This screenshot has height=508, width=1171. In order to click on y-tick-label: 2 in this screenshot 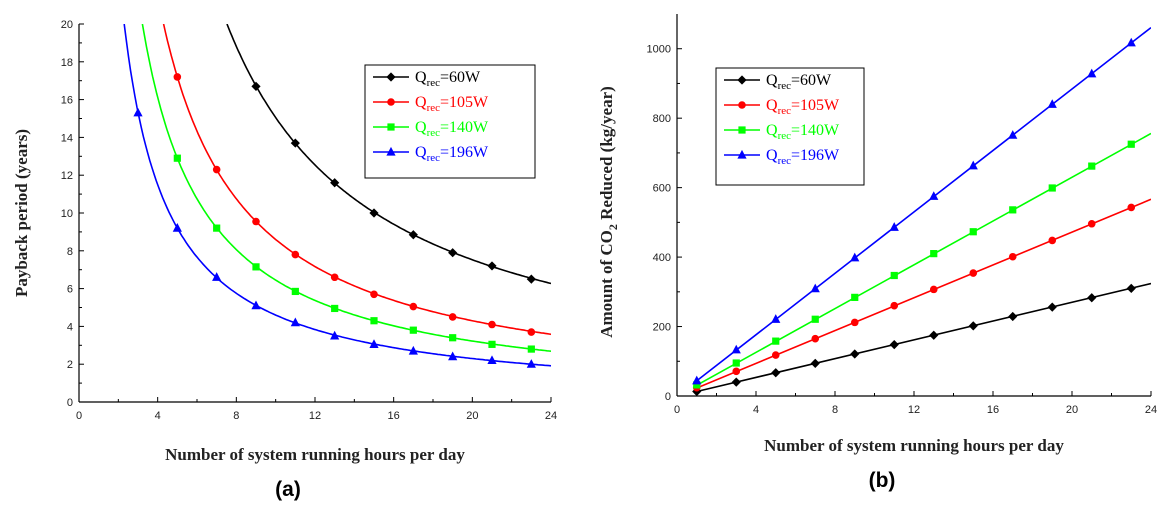, I will do `click(70, 365)`.